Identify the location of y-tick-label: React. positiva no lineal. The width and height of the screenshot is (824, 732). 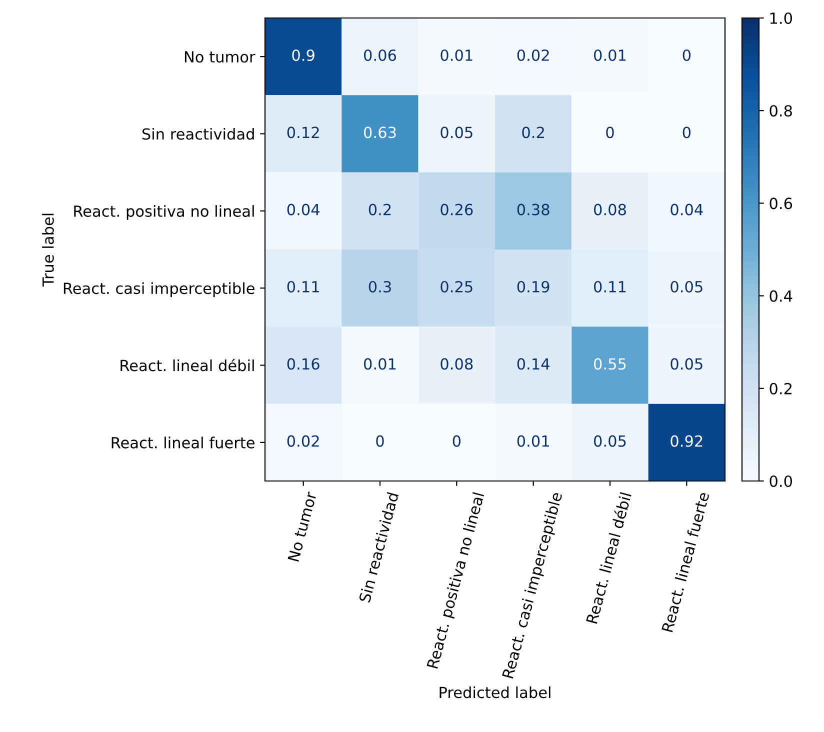
(164, 212).